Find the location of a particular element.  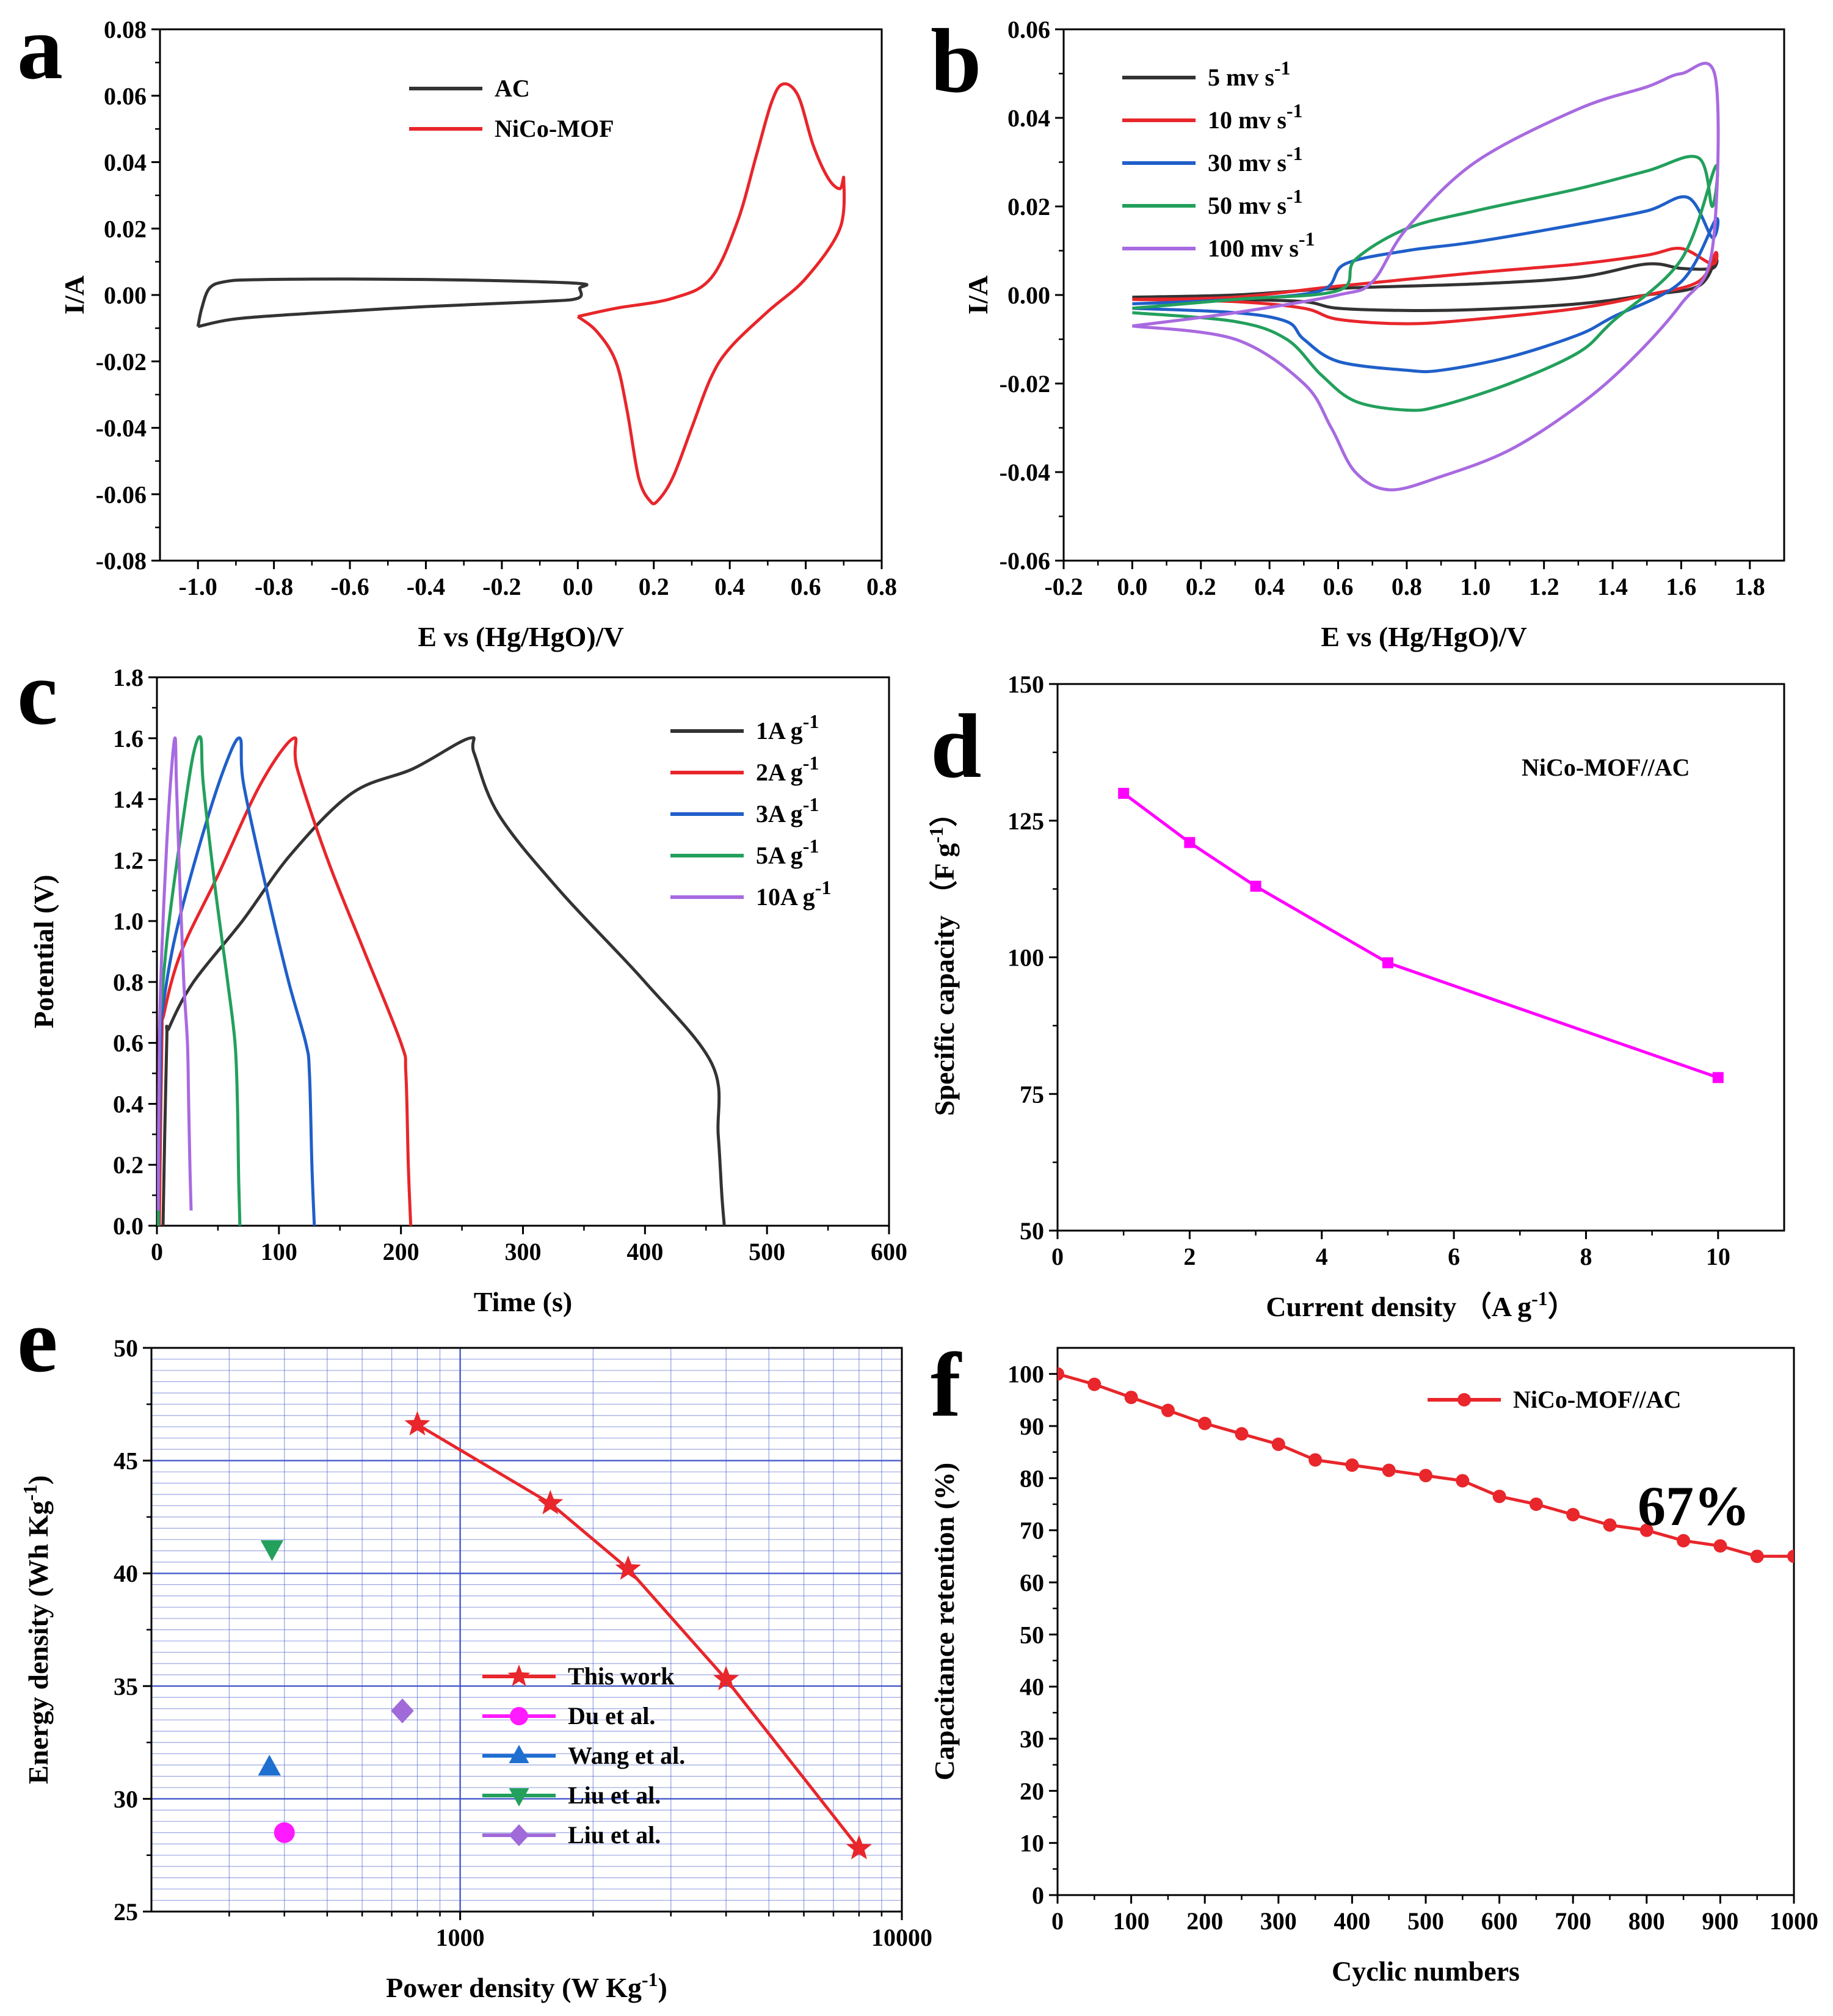

y-tick-label: -0.06 is located at coordinates (1025, 561).